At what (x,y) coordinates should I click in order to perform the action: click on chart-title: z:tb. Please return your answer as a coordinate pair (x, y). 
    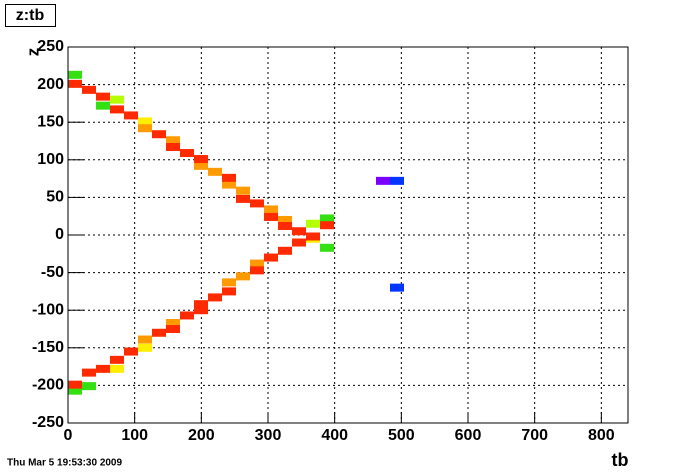
    Looking at the image, I should click on (30, 15).